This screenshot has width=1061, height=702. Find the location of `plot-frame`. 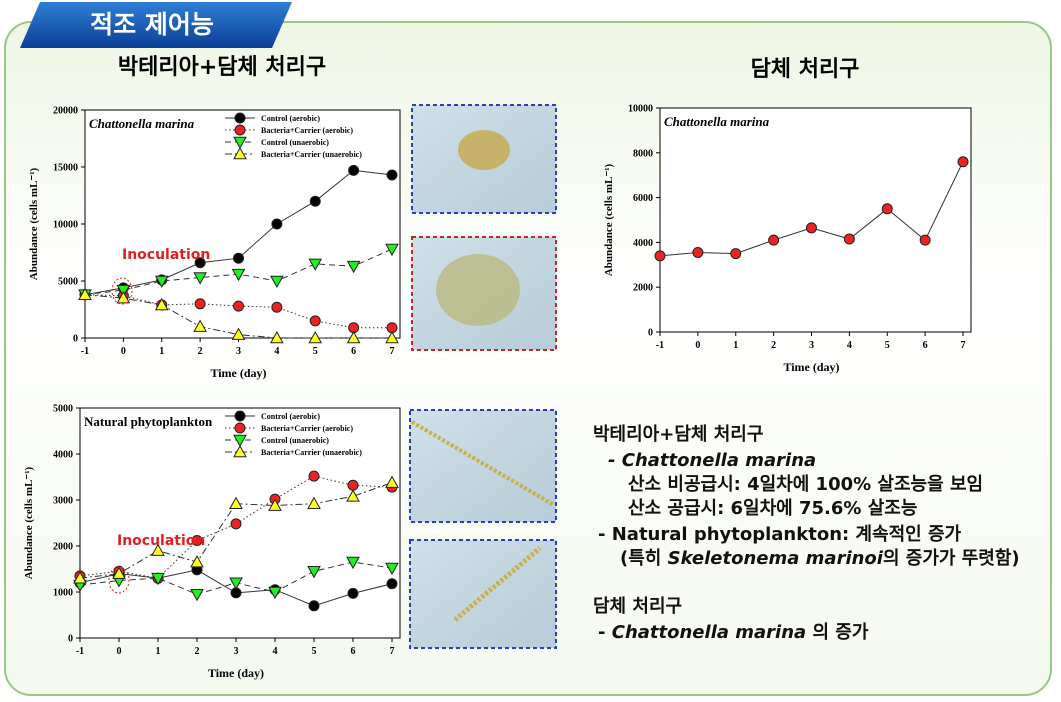

plot-frame is located at coordinates (815, 220).